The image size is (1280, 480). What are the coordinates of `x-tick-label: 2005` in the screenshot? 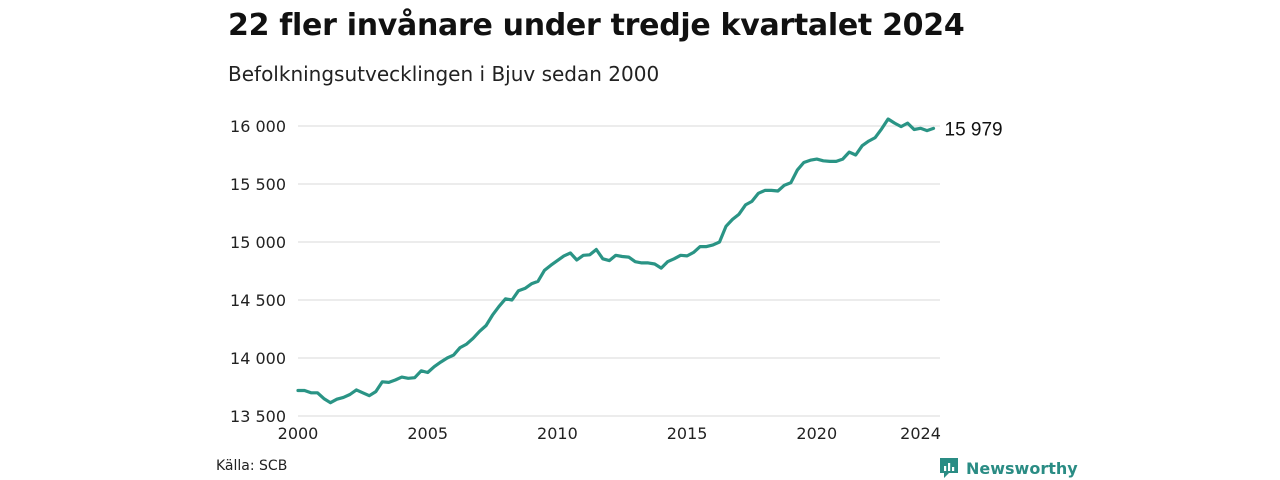 It's located at (427, 433).